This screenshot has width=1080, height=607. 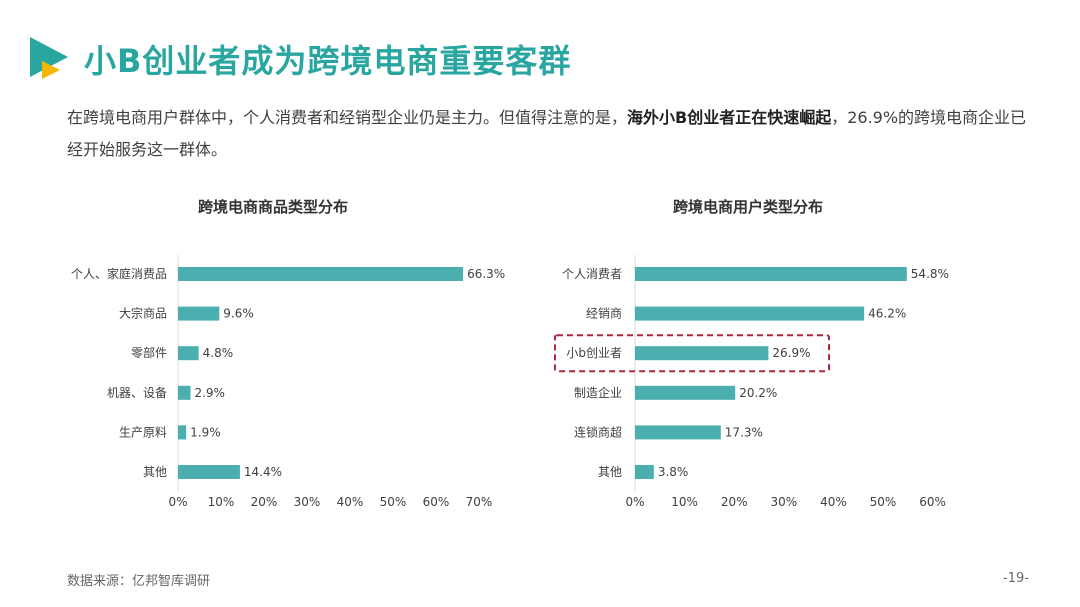 What do you see at coordinates (263, 472) in the screenshot?
I see `value-label: 14.4%` at bounding box center [263, 472].